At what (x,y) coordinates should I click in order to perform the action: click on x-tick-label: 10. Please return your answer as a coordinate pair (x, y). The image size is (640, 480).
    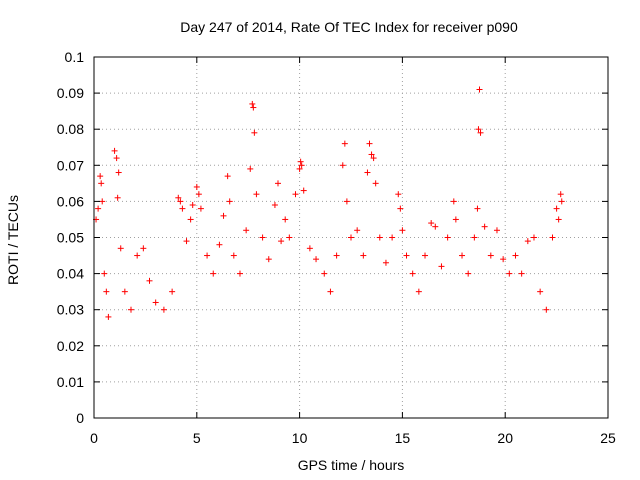
    Looking at the image, I should click on (300, 438).